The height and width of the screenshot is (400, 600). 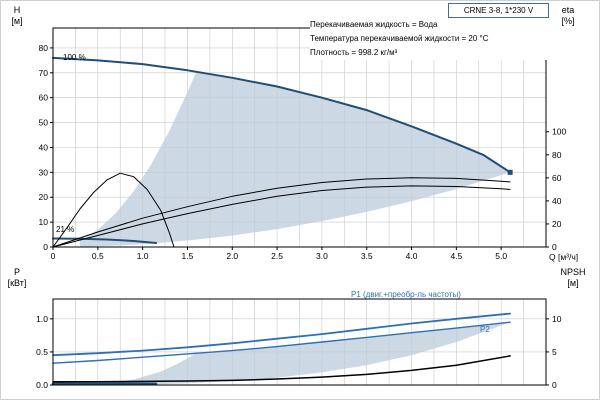 What do you see at coordinates (277, 256) in the screenshot?
I see `svg-text: 2.5` at bounding box center [277, 256].